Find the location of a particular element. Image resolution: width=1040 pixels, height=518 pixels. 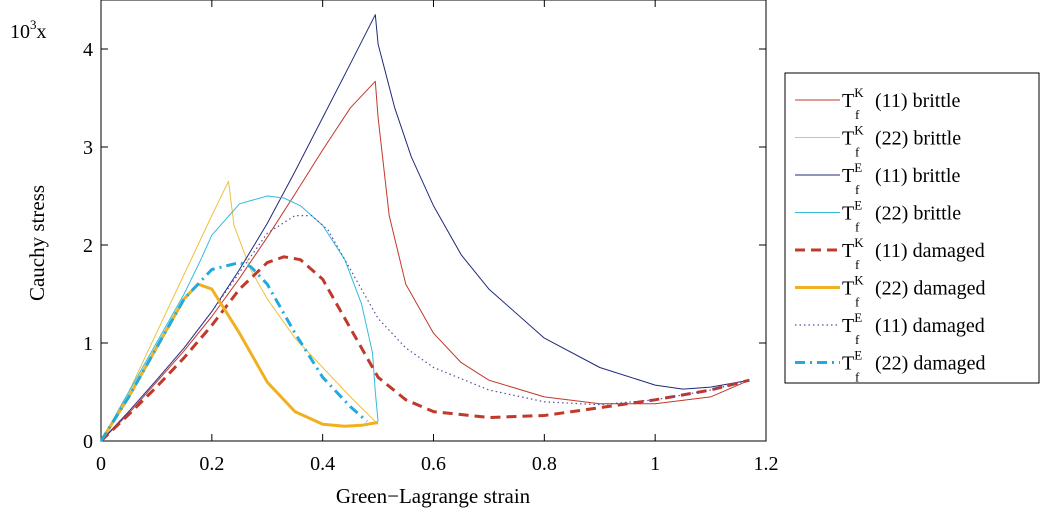

x-tick-label-5: 1 is located at coordinates (655, 464).